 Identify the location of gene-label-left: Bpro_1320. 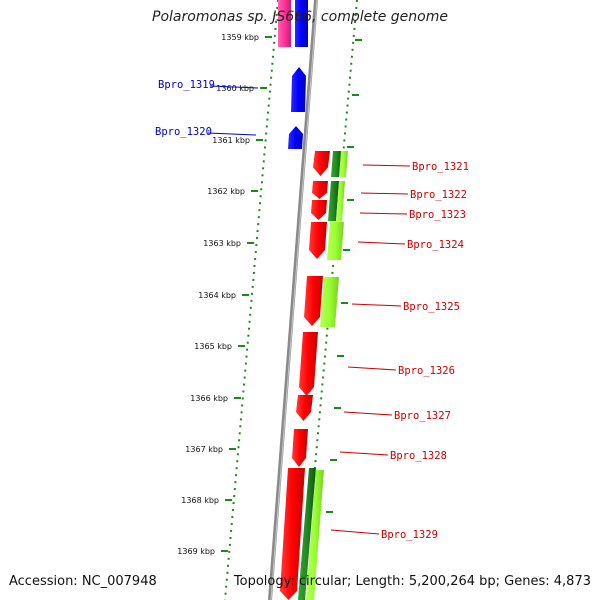
(183, 132).